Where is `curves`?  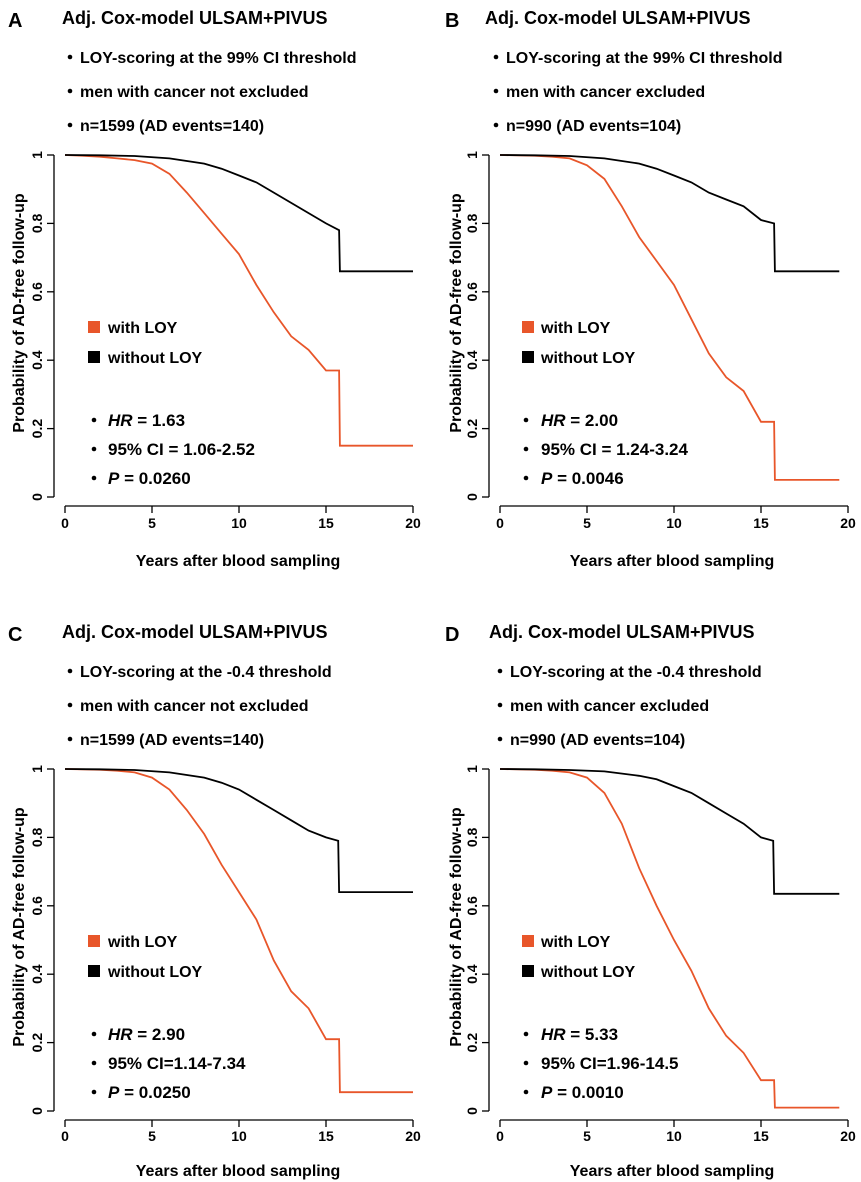 curves is located at coordinates (238, 300).